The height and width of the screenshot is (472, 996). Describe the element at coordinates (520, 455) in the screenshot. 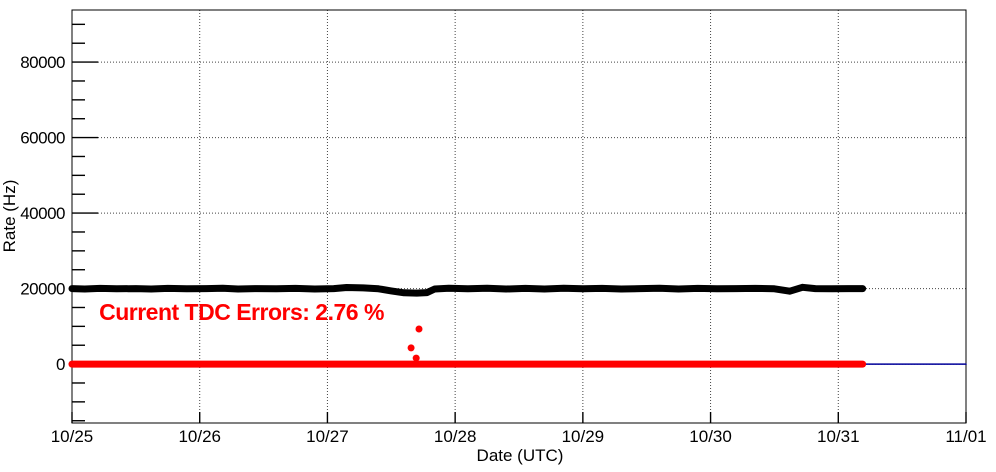

I see `x-axis-title: Date (UTC)` at that location.